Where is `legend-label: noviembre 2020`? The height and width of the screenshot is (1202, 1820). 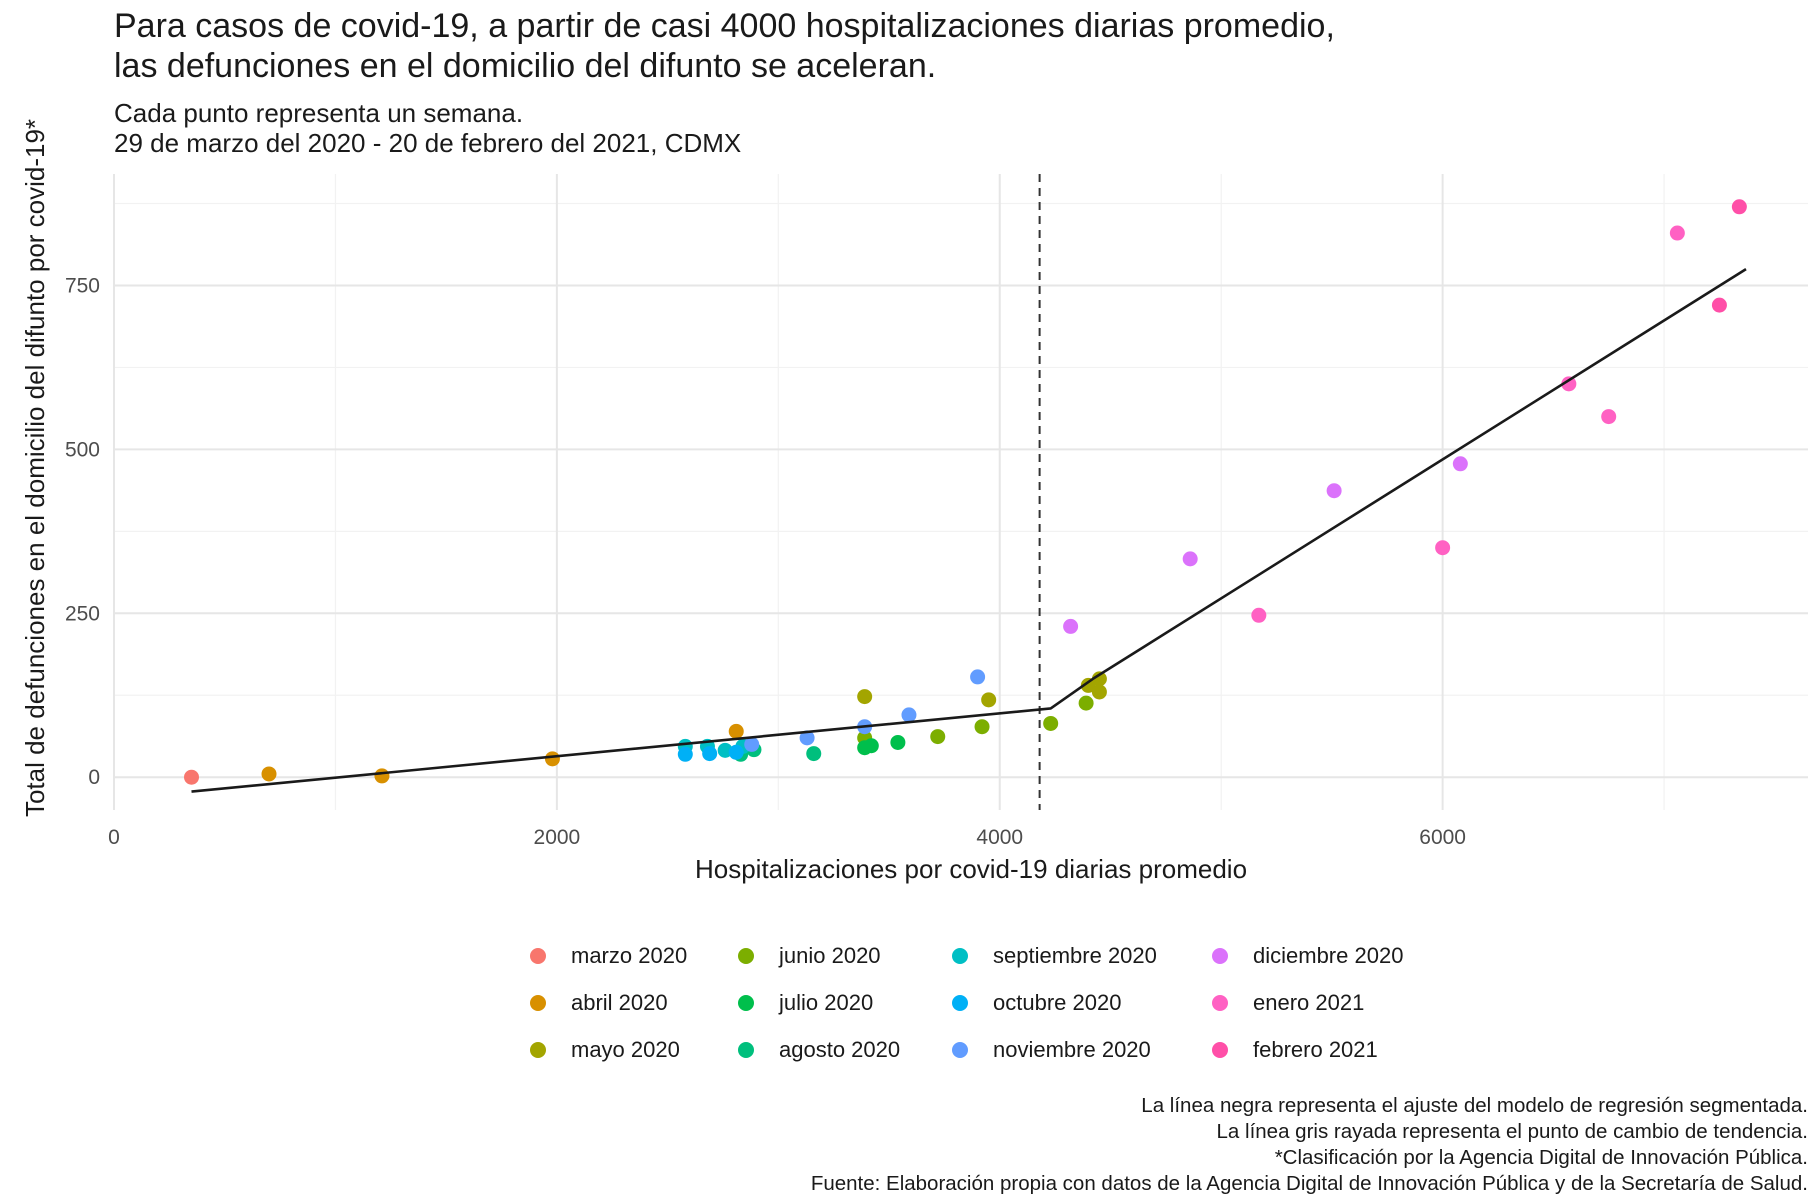
legend-label: noviembre 2020 is located at coordinates (1072, 1049).